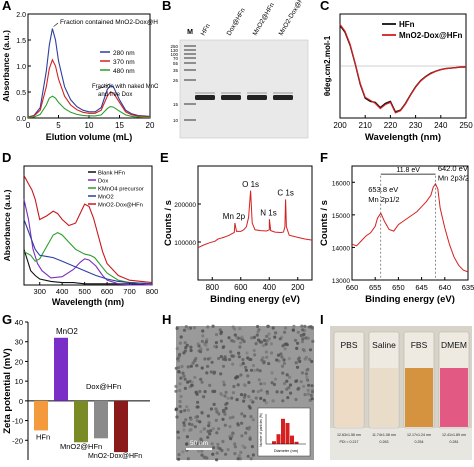 The width and height of the screenshot is (474, 467). What do you see at coordinates (286, 451) in the screenshot?
I see `inset-x-label: Diameter (nm)` at bounding box center [286, 451].